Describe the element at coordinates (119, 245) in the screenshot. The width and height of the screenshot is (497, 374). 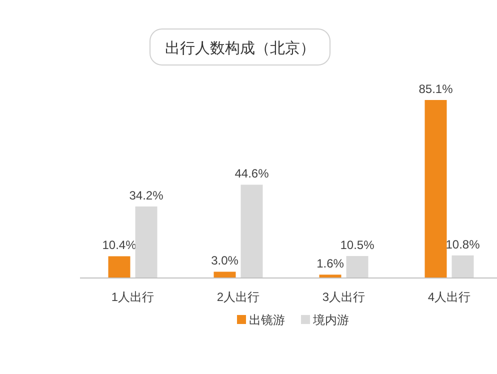
I see `data-label: 10.4%` at that location.